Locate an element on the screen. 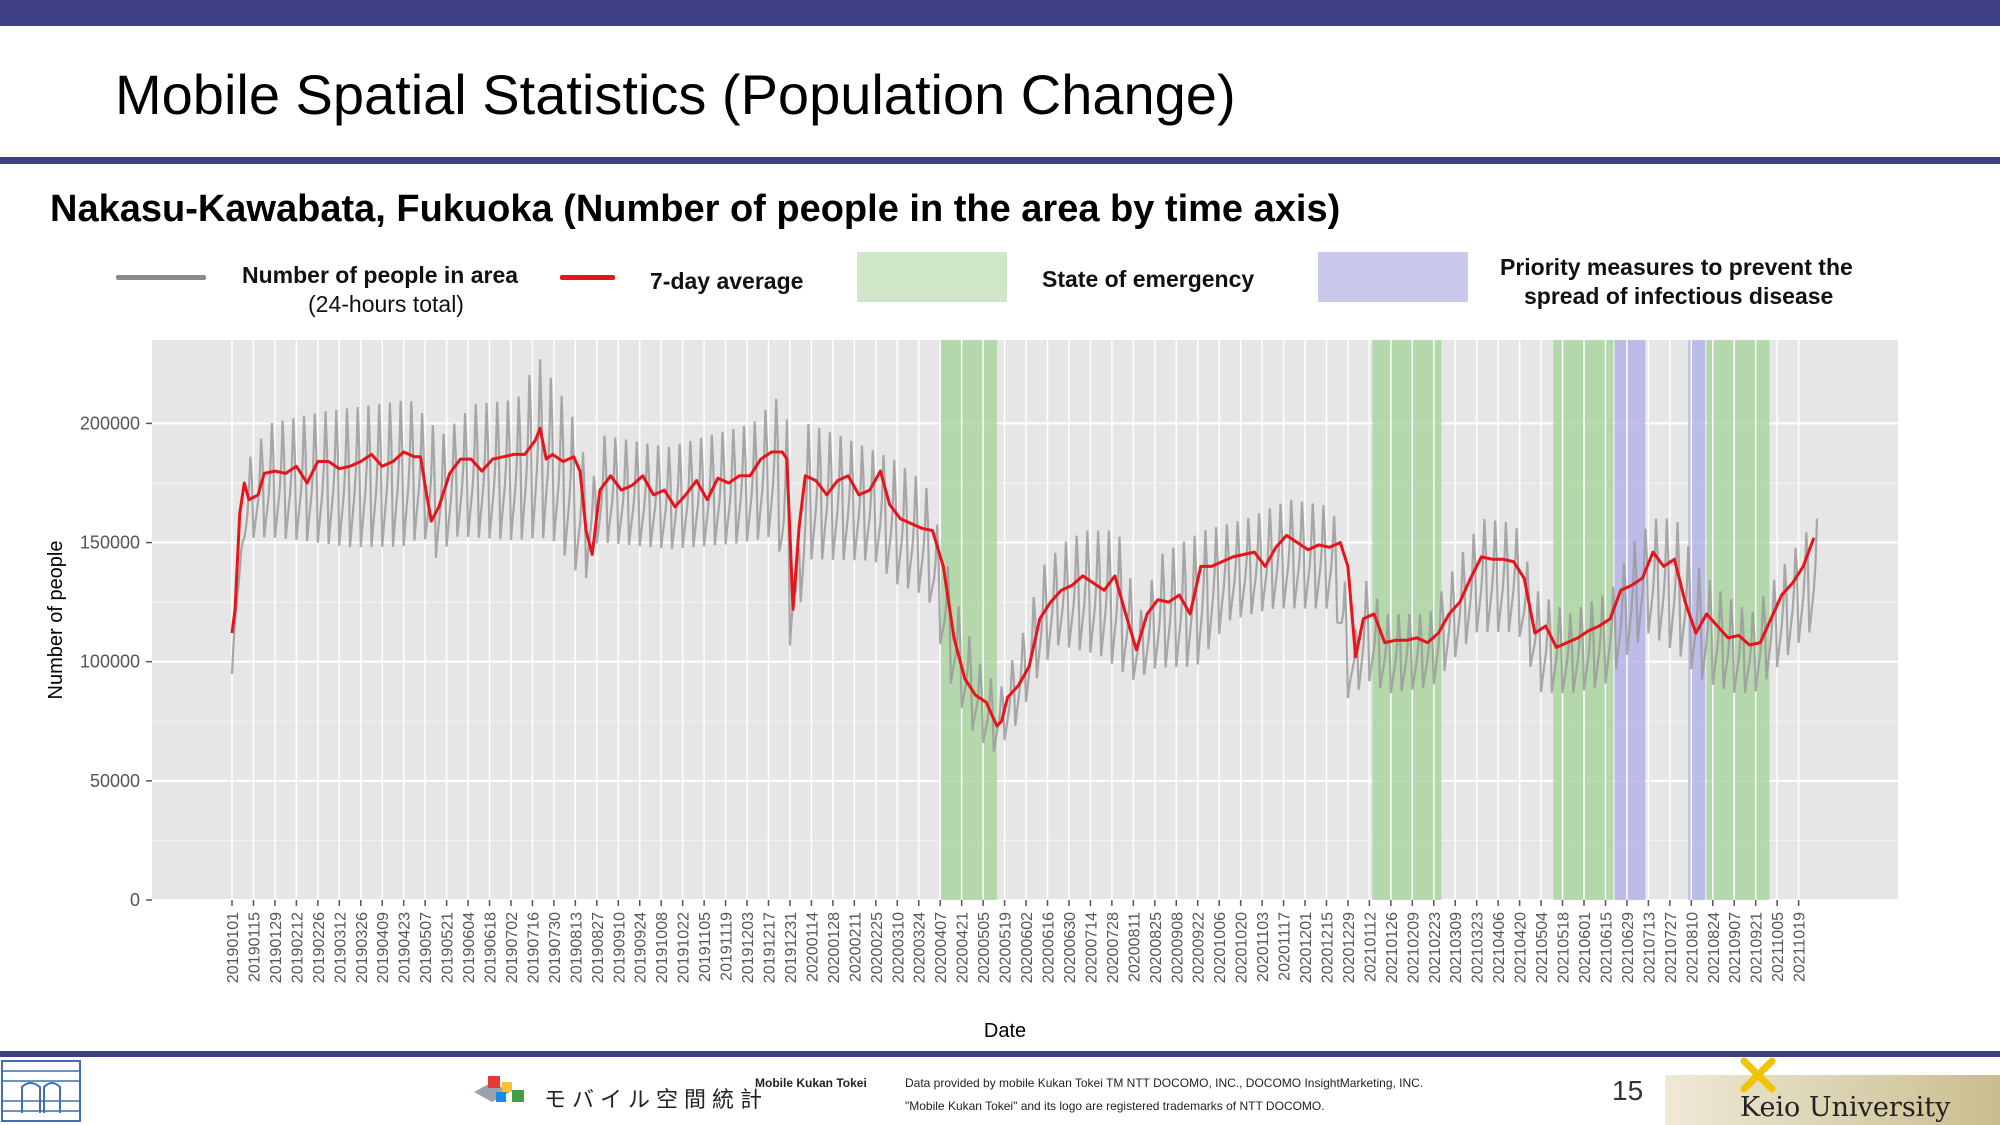 The width and height of the screenshot is (2000, 1125). x-axis-title: Date is located at coordinates (1005, 1031).